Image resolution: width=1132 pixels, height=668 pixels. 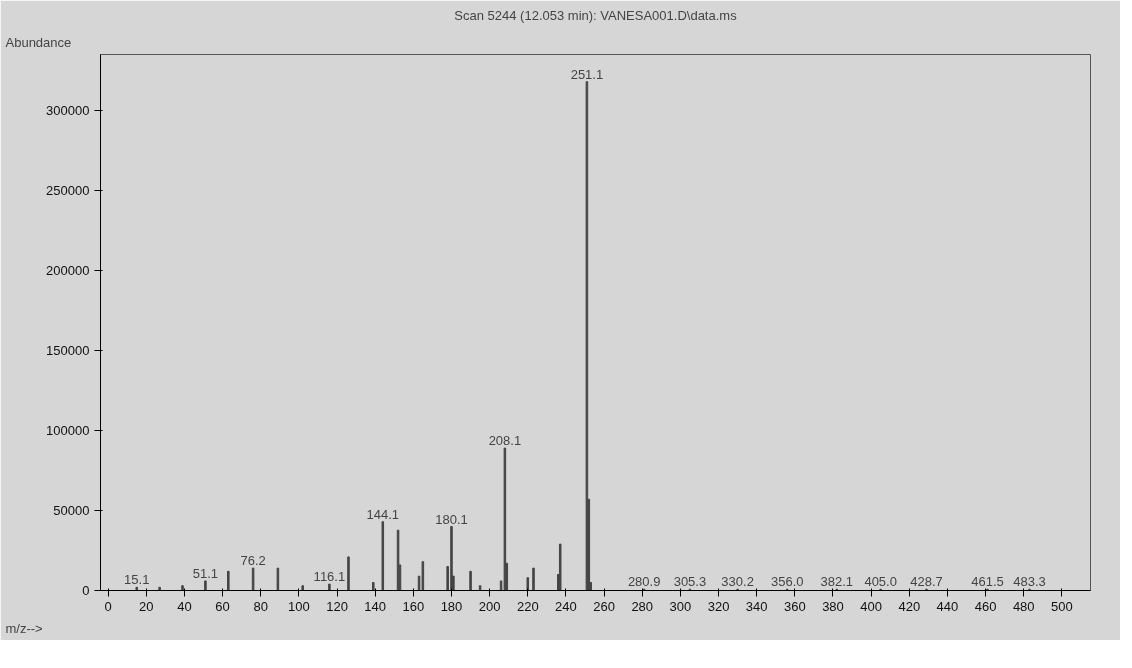 I want to click on x-tick-label: 0, so click(x=108, y=606).